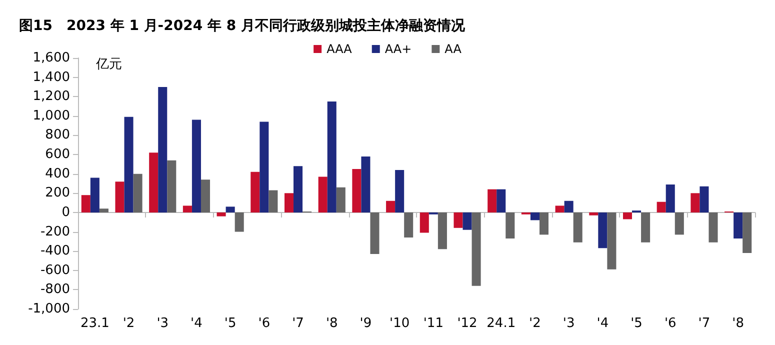 The height and width of the screenshot is (345, 775). What do you see at coordinates (453, 49) in the screenshot?
I see `legend-label: AA` at bounding box center [453, 49].